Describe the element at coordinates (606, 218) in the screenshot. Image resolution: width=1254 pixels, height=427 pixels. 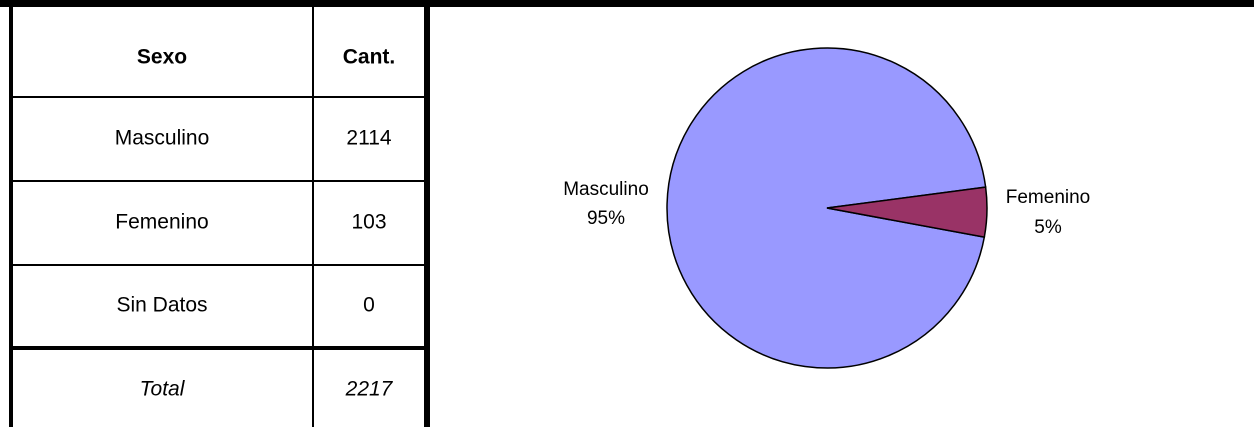
I see `slice-value-label: 95%` at that location.